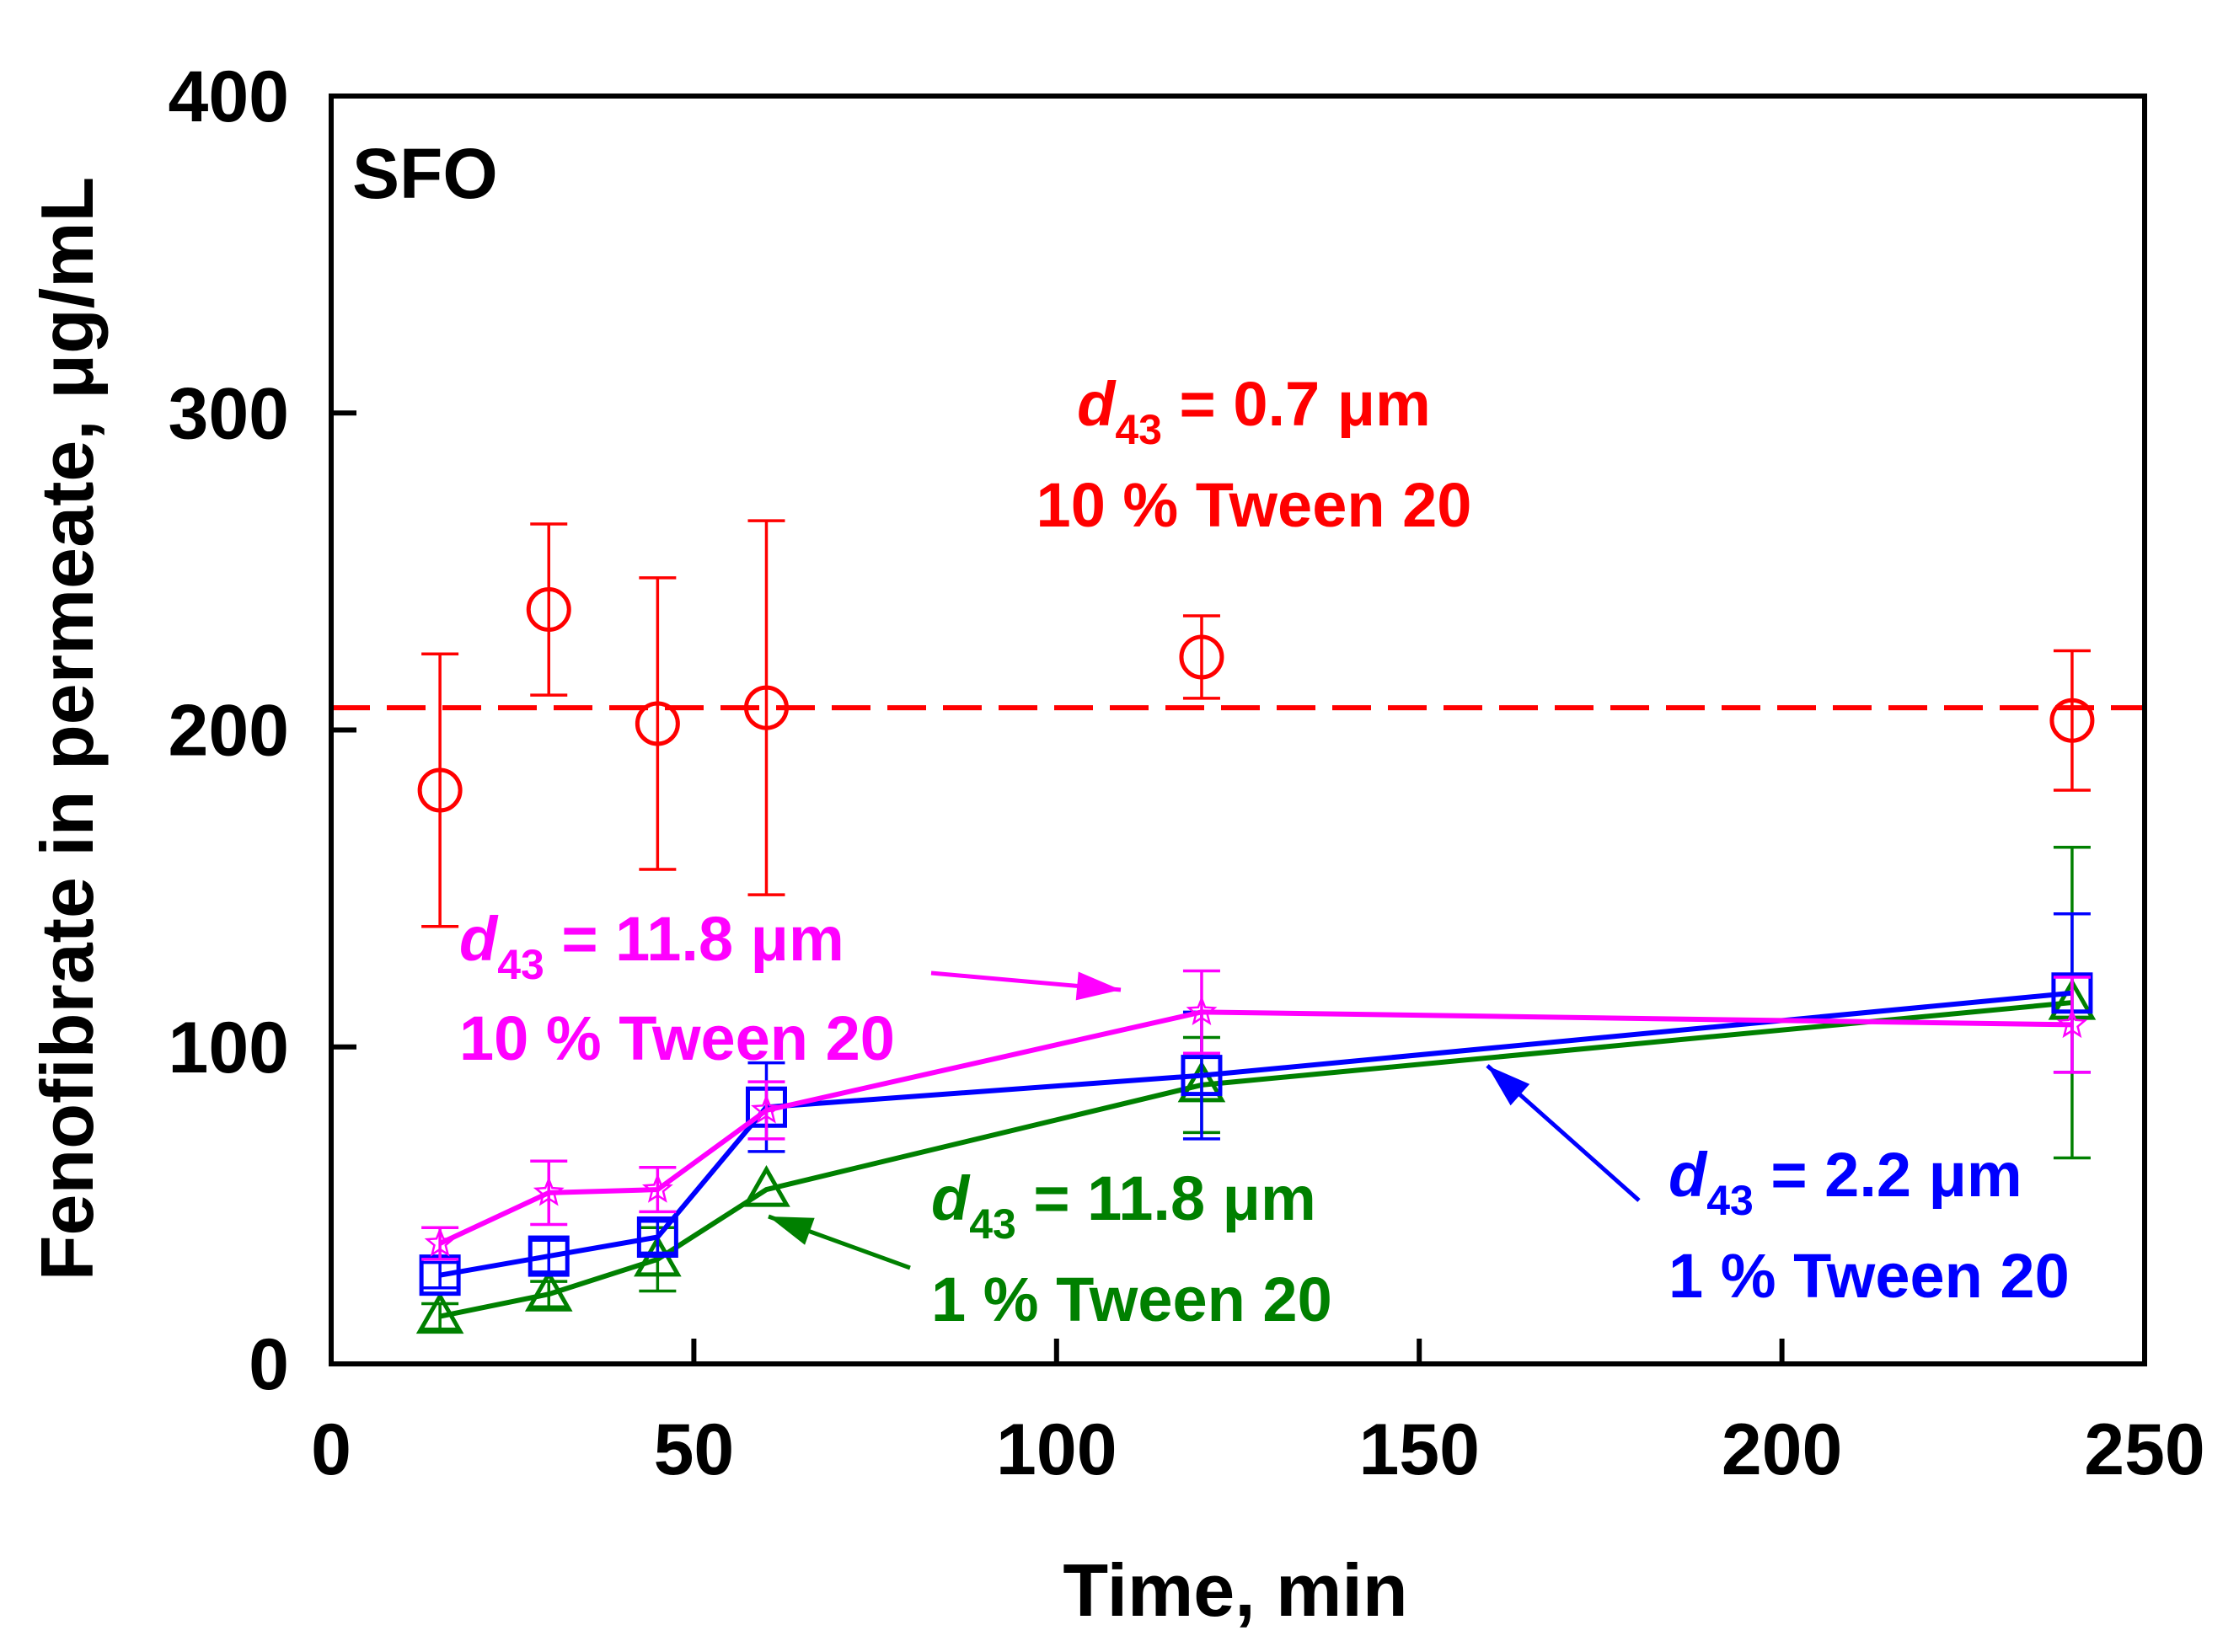 The image size is (2239, 1652). I want to click on annotation-2: d43 = 11.8 μm 1 % Tween 20, so click(1050, 1248).